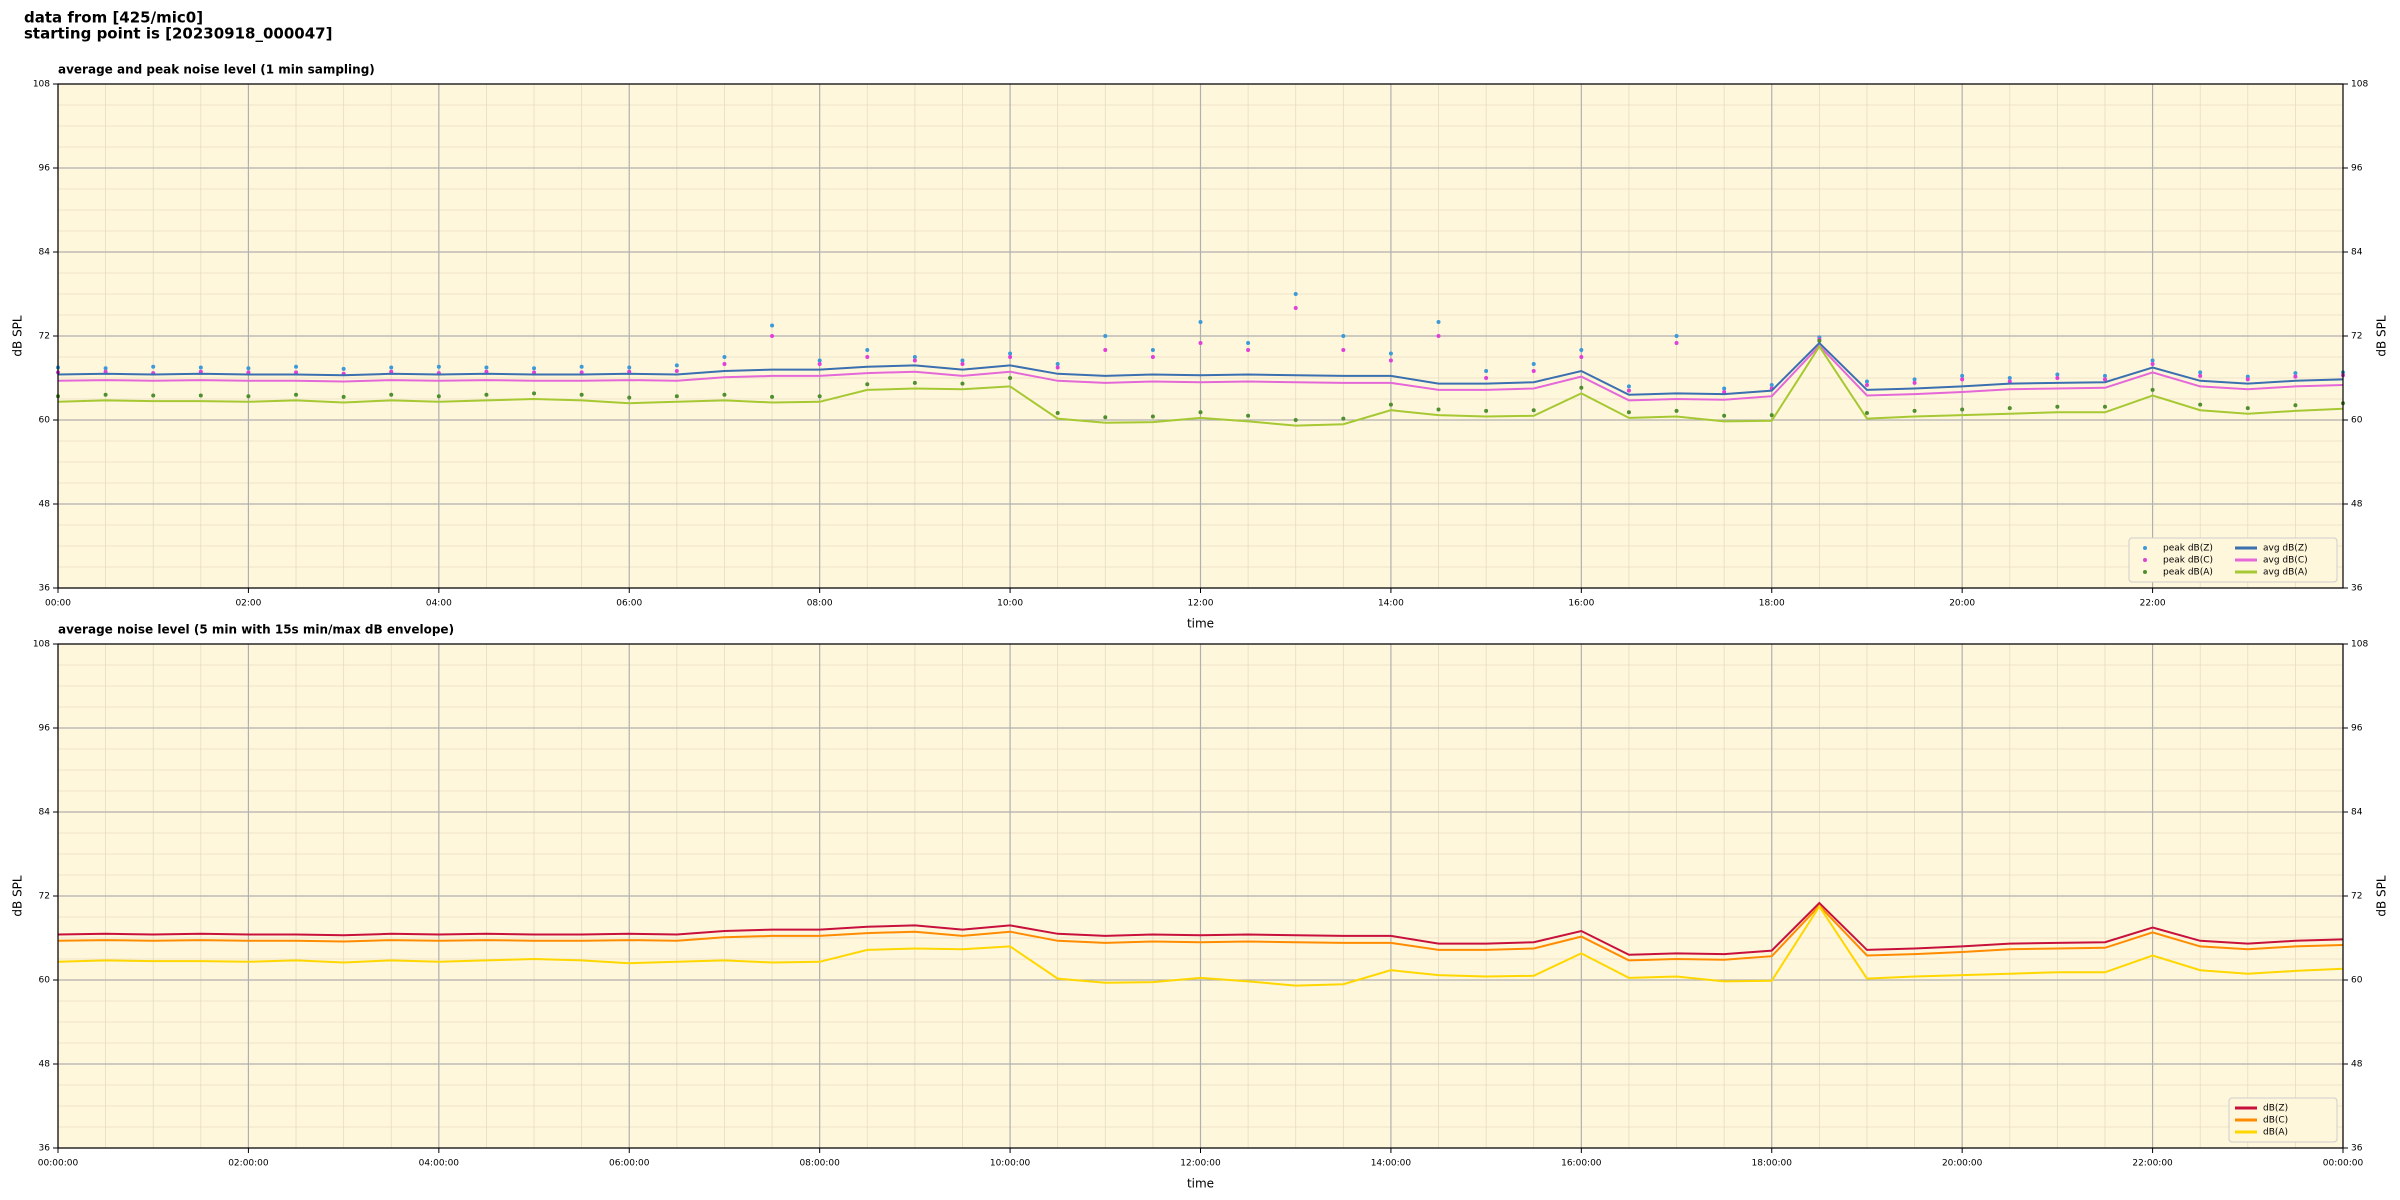 This screenshot has height=1200, width=2400. Describe the element at coordinates (248, 604) in the screenshot. I see `x-tick-label: 02:00` at that location.